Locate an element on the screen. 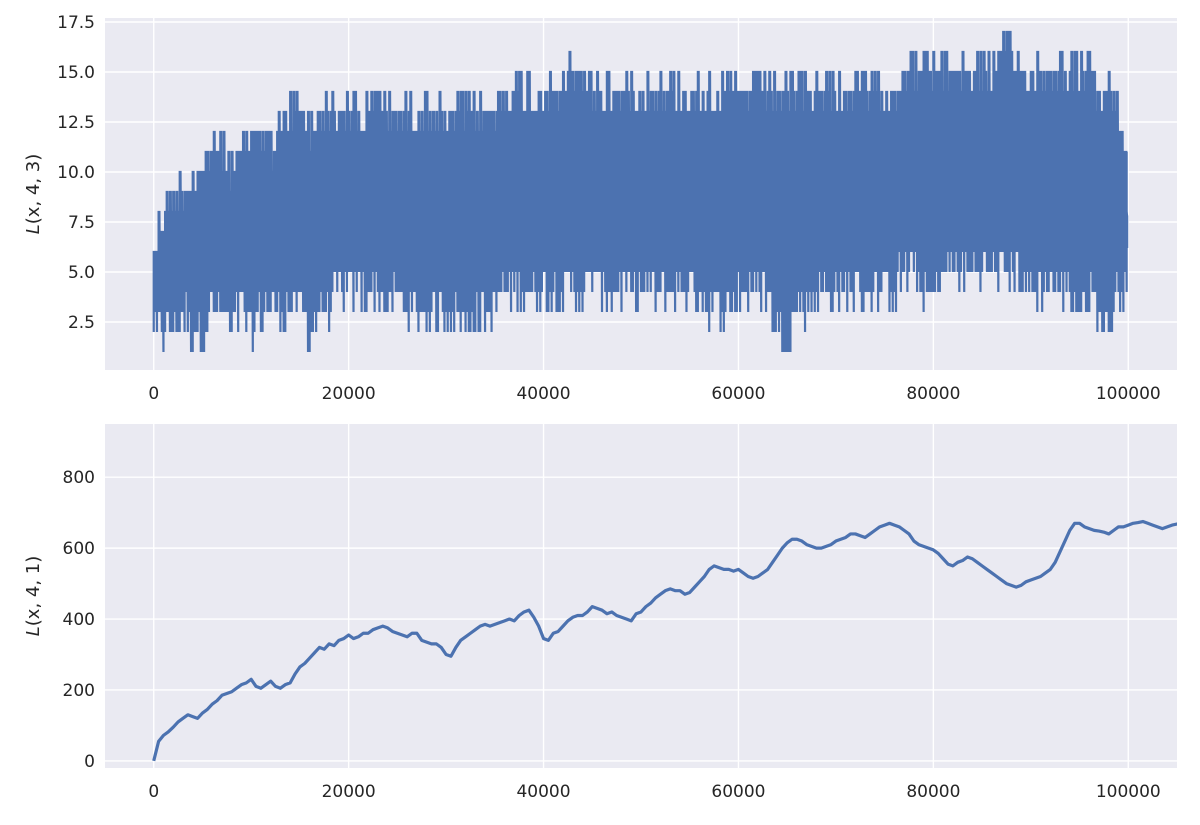 The width and height of the screenshot is (1200, 825). y-tick-label: 800 is located at coordinates (79, 478).